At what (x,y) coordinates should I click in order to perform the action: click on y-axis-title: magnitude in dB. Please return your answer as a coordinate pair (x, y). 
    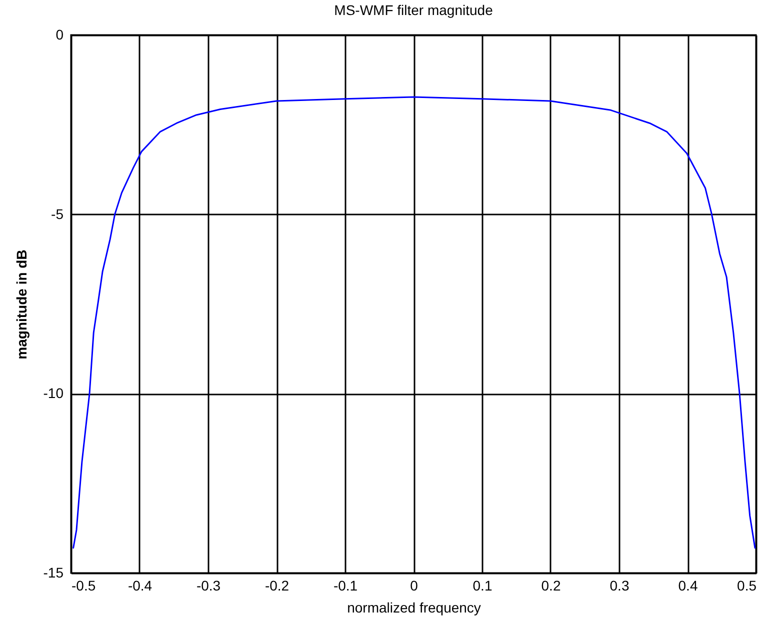
    Looking at the image, I should click on (21, 305).